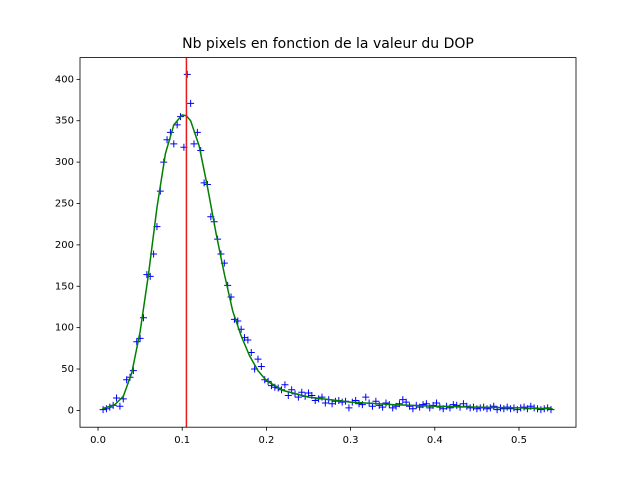 The image size is (640, 480). Describe the element at coordinates (64, 204) in the screenshot. I see `y-tick-label: 250` at that location.